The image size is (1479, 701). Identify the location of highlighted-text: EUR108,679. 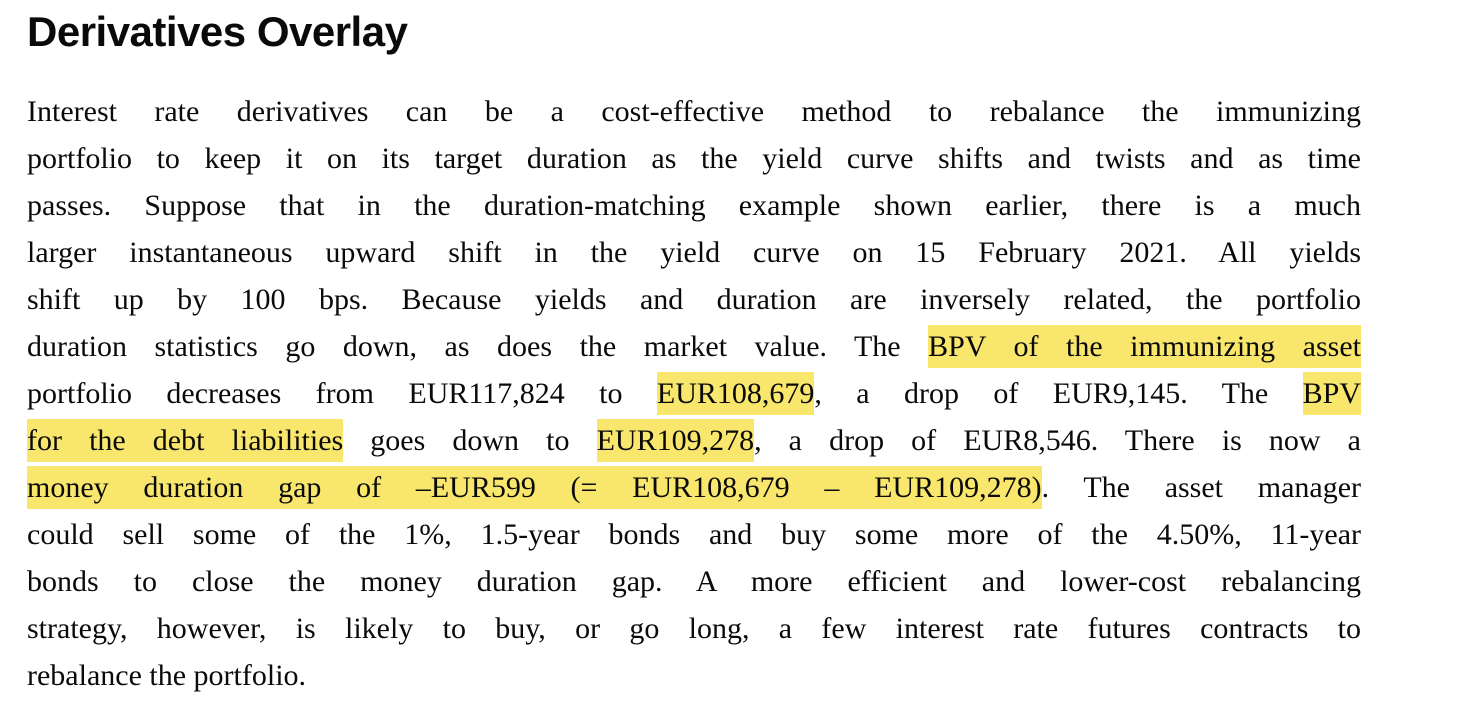
(735, 393).